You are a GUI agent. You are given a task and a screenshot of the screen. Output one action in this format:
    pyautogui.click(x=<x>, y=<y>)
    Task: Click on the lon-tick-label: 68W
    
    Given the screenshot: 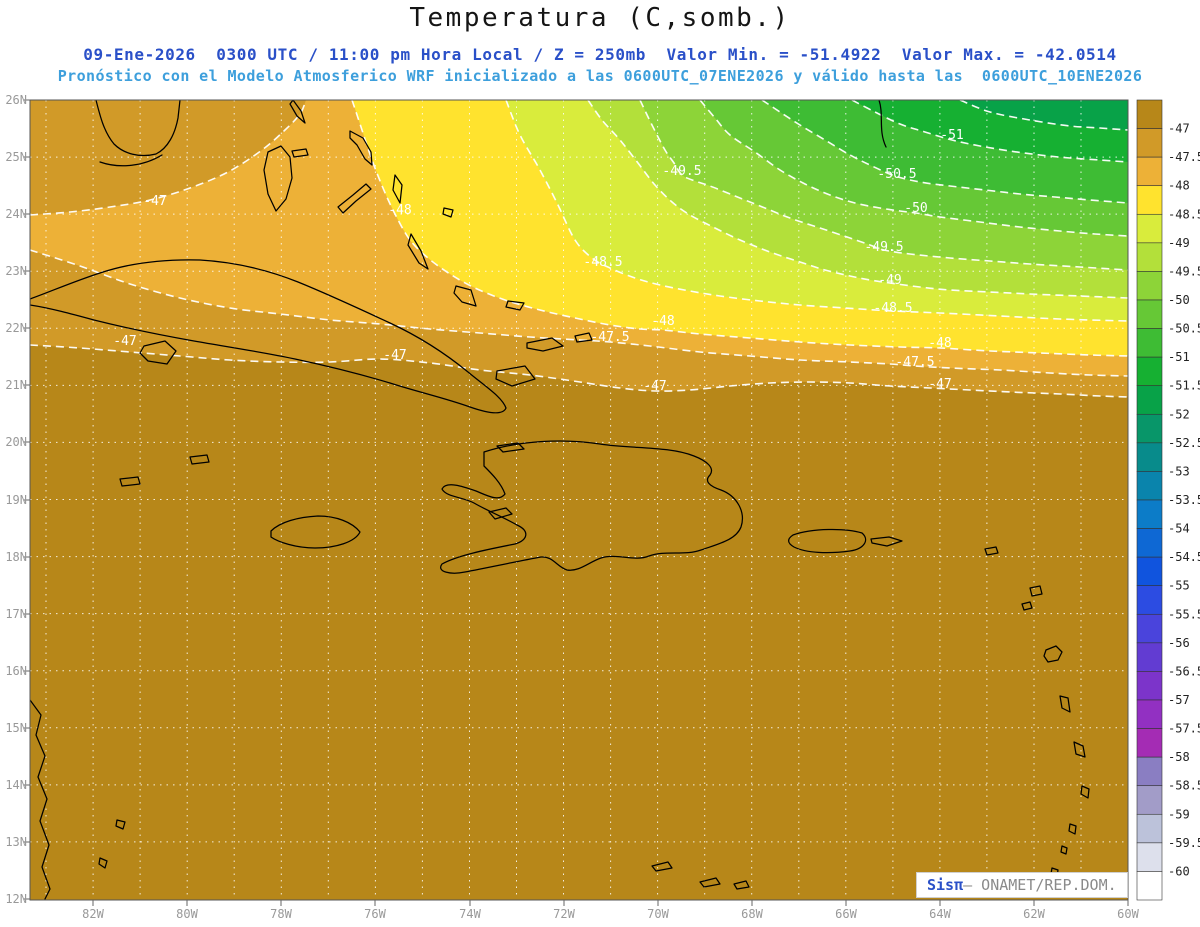 What is the action you would take?
    pyautogui.click(x=752, y=914)
    